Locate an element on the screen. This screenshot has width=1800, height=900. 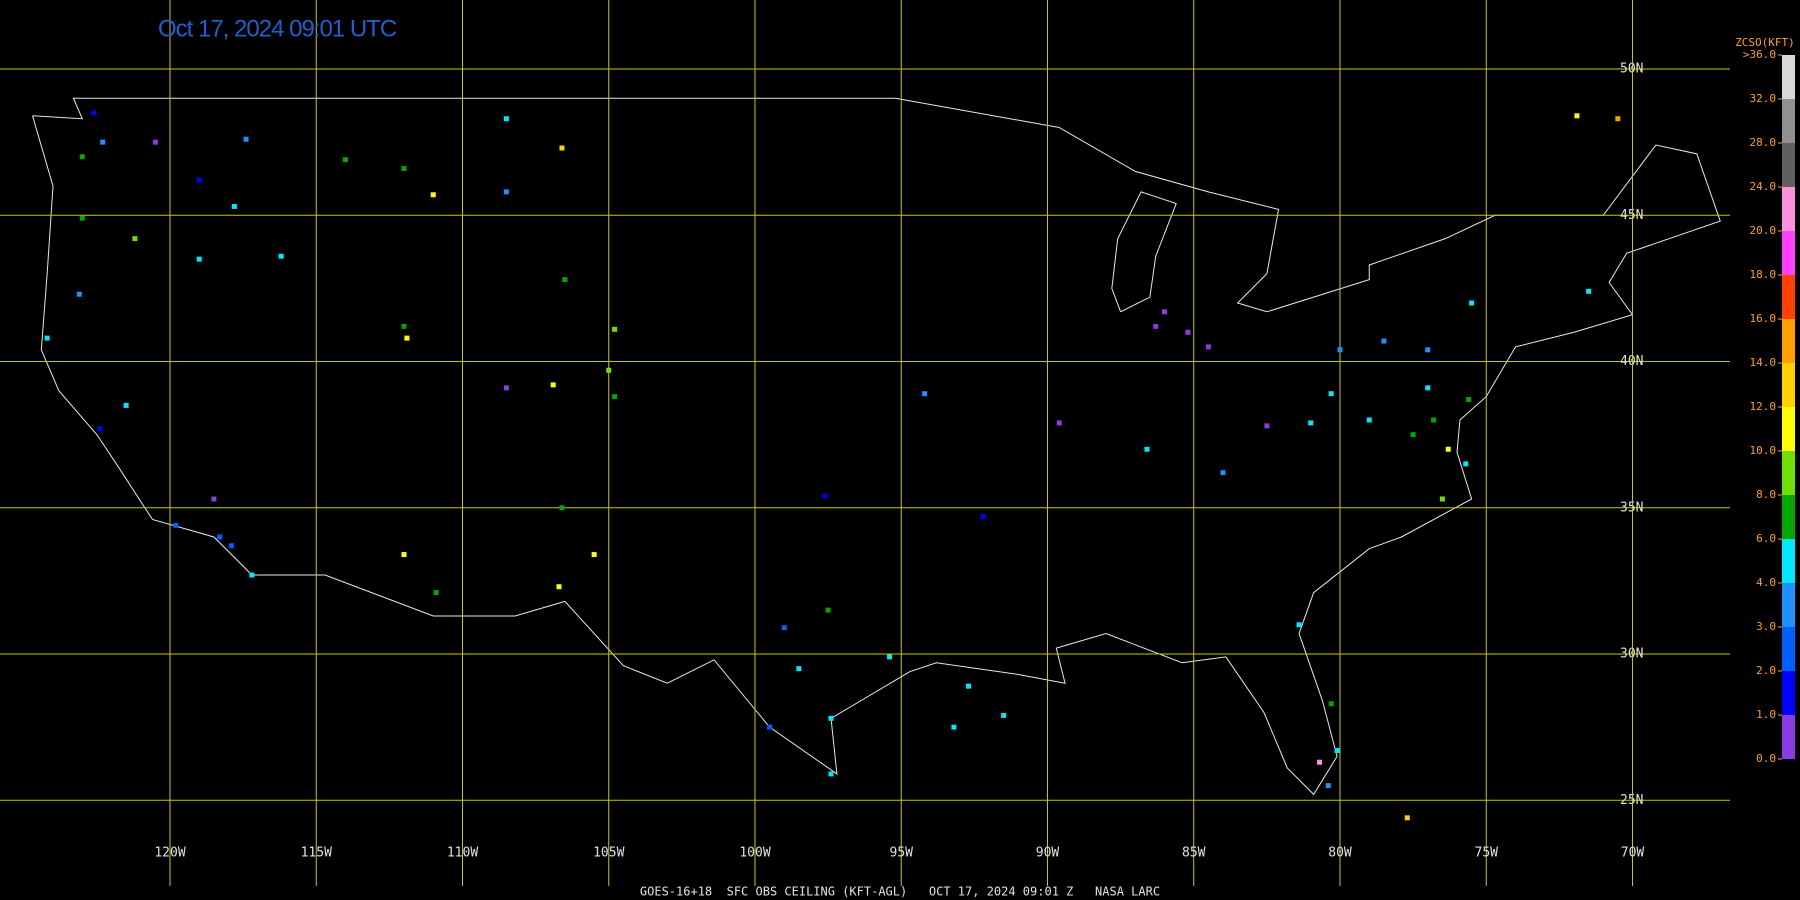
colorbar-label: 28.0 is located at coordinates (1763, 142).